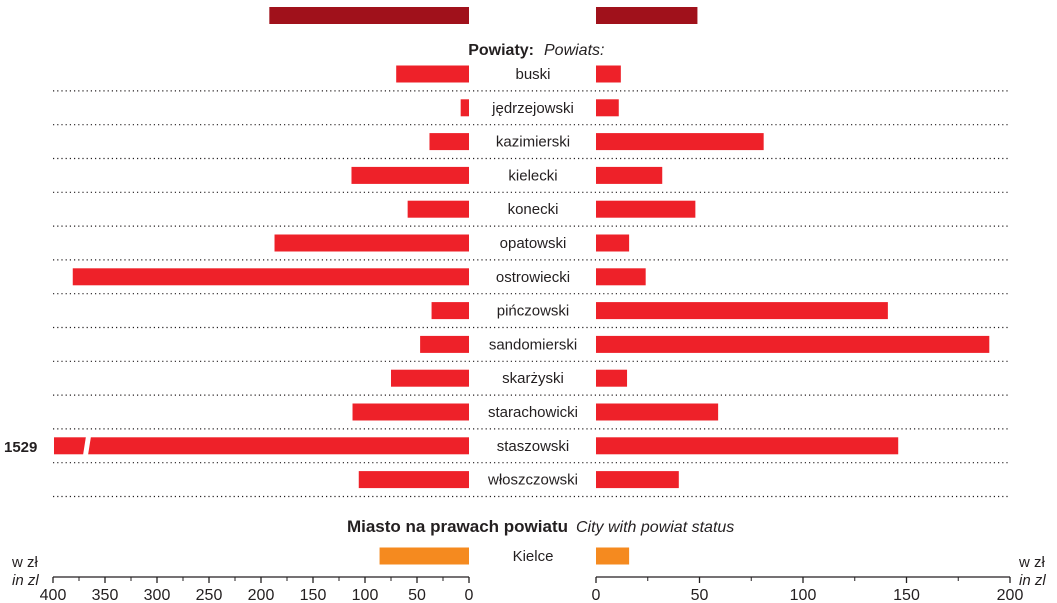 This screenshot has height=603, width=1057. I want to click on powiat-row: konecki, so click(551, 209).